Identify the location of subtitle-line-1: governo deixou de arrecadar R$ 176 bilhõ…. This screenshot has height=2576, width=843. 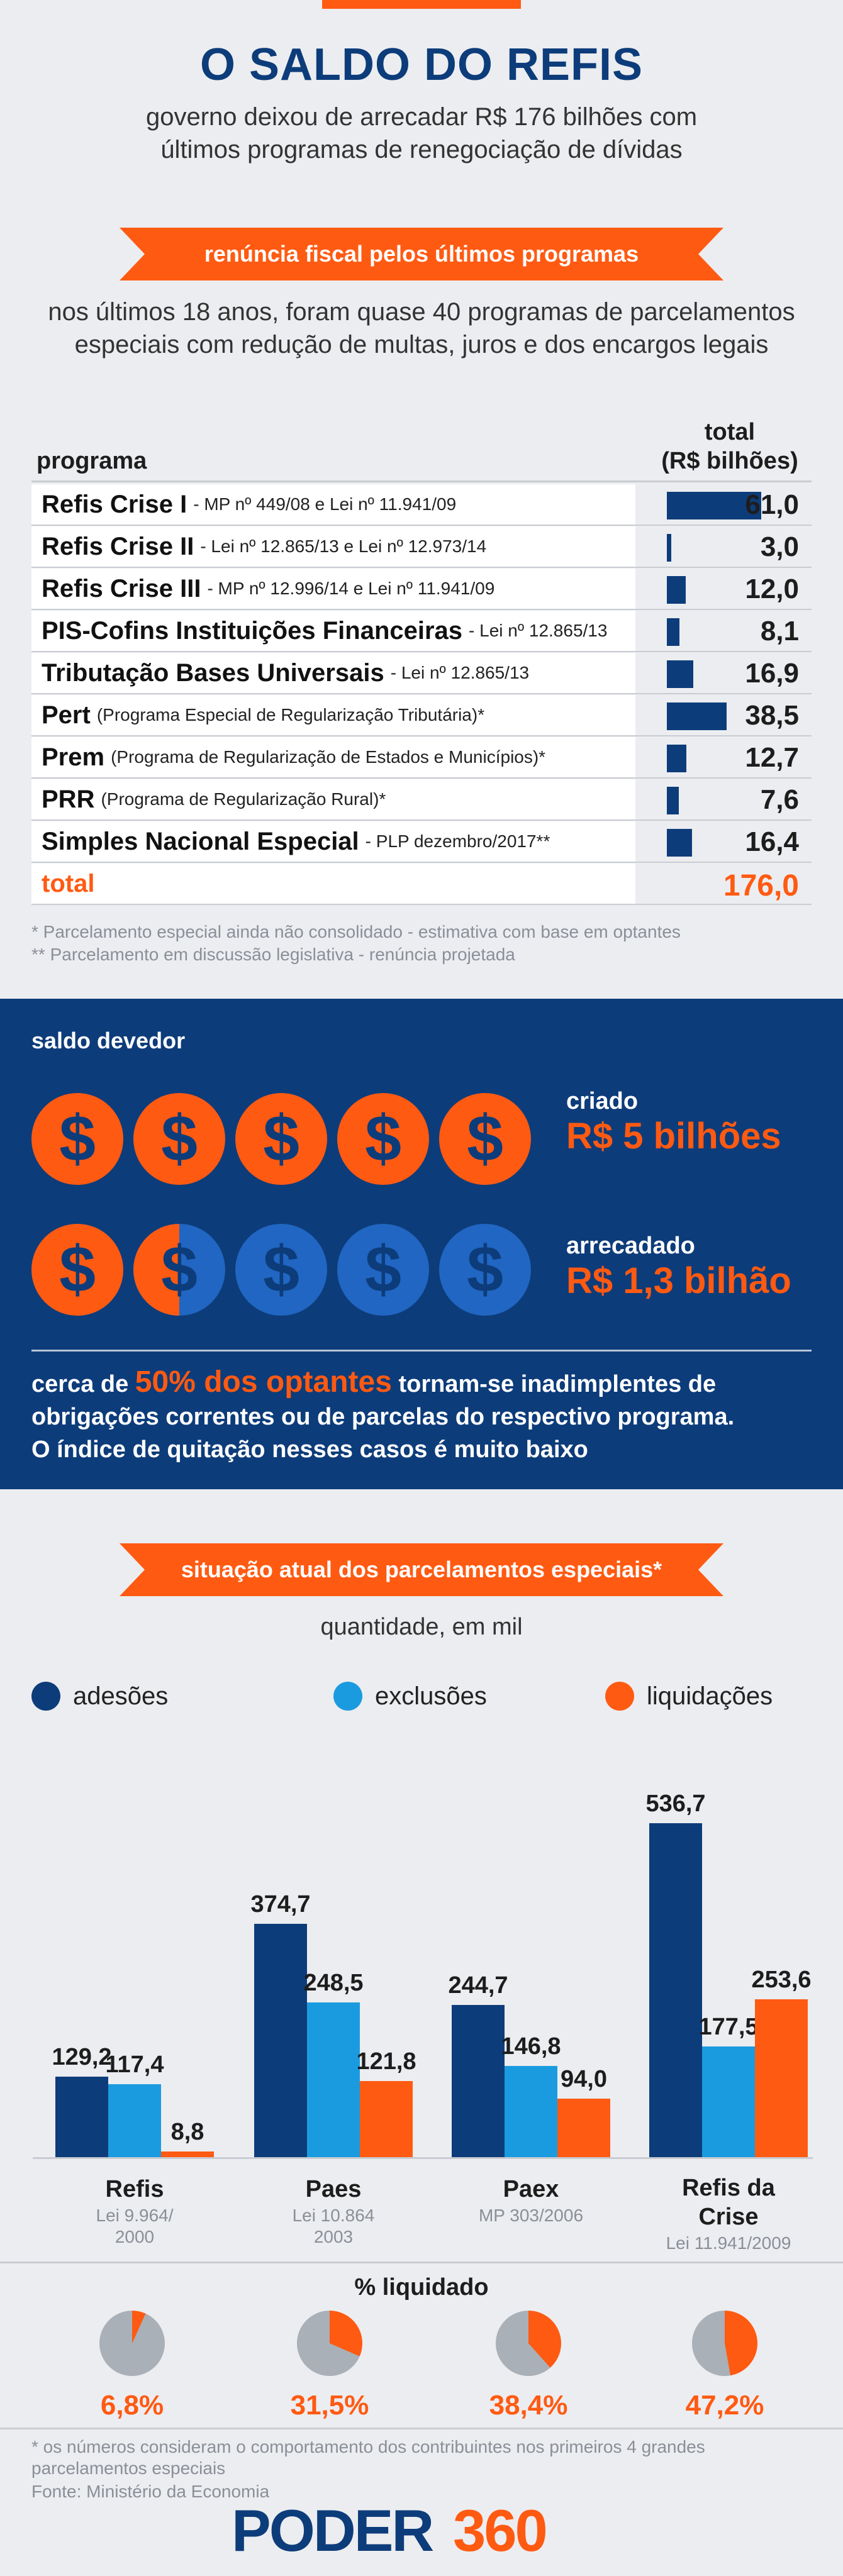
(421, 117).